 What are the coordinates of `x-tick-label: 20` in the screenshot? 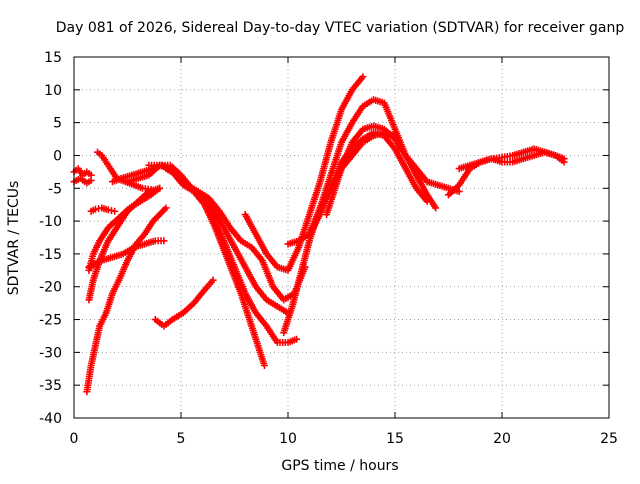 It's located at (502, 439).